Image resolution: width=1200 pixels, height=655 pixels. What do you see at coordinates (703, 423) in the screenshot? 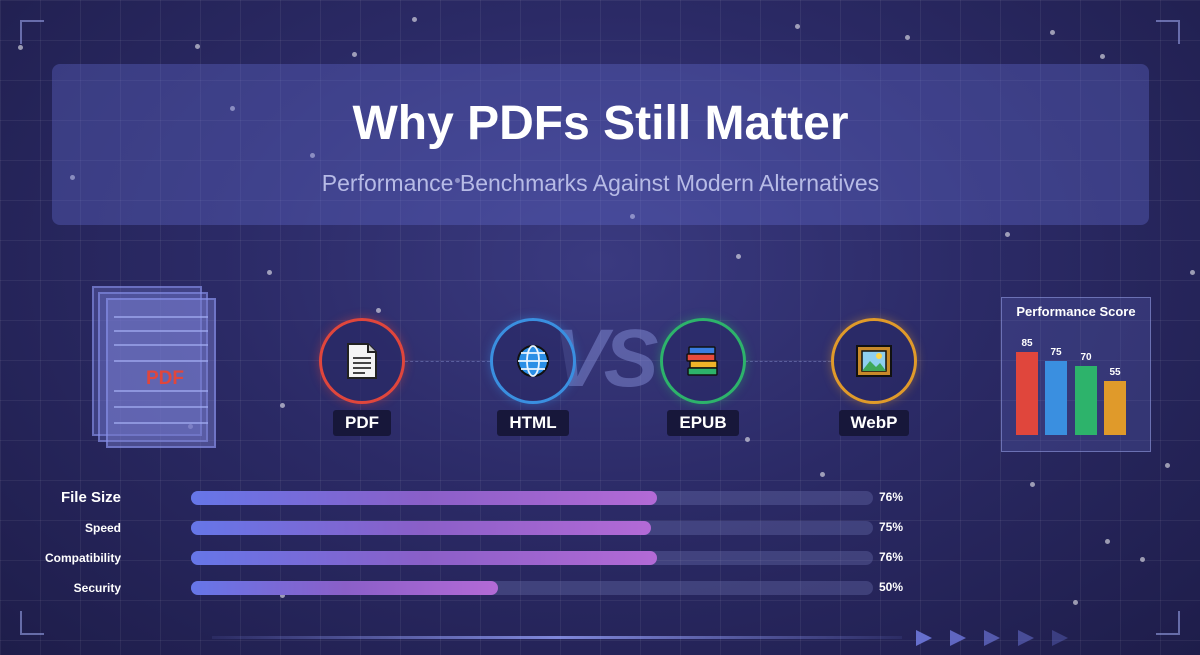
I see `format-label: EPUB` at bounding box center [703, 423].